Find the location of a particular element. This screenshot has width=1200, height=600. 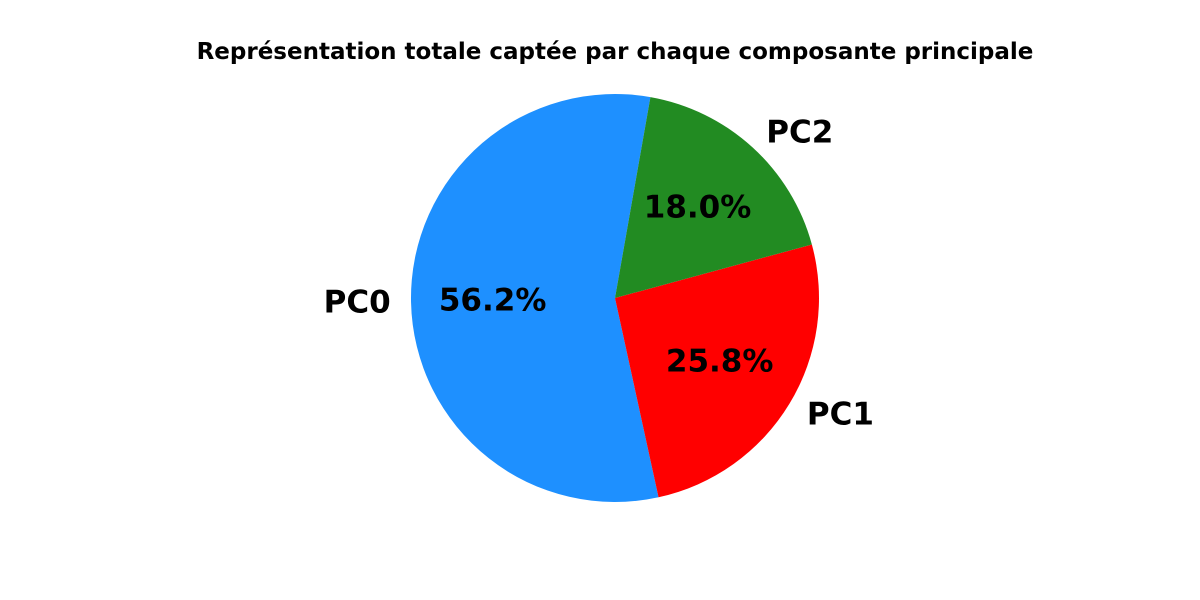

slice-label-pc2: PC2 is located at coordinates (799, 132).